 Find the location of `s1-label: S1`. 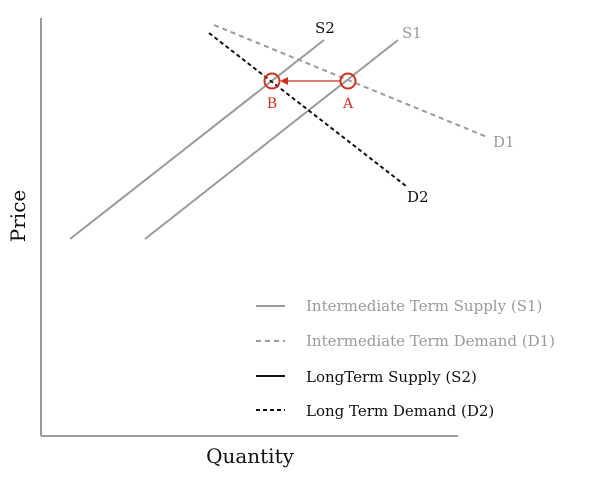

s1-label: S1 is located at coordinates (412, 33).